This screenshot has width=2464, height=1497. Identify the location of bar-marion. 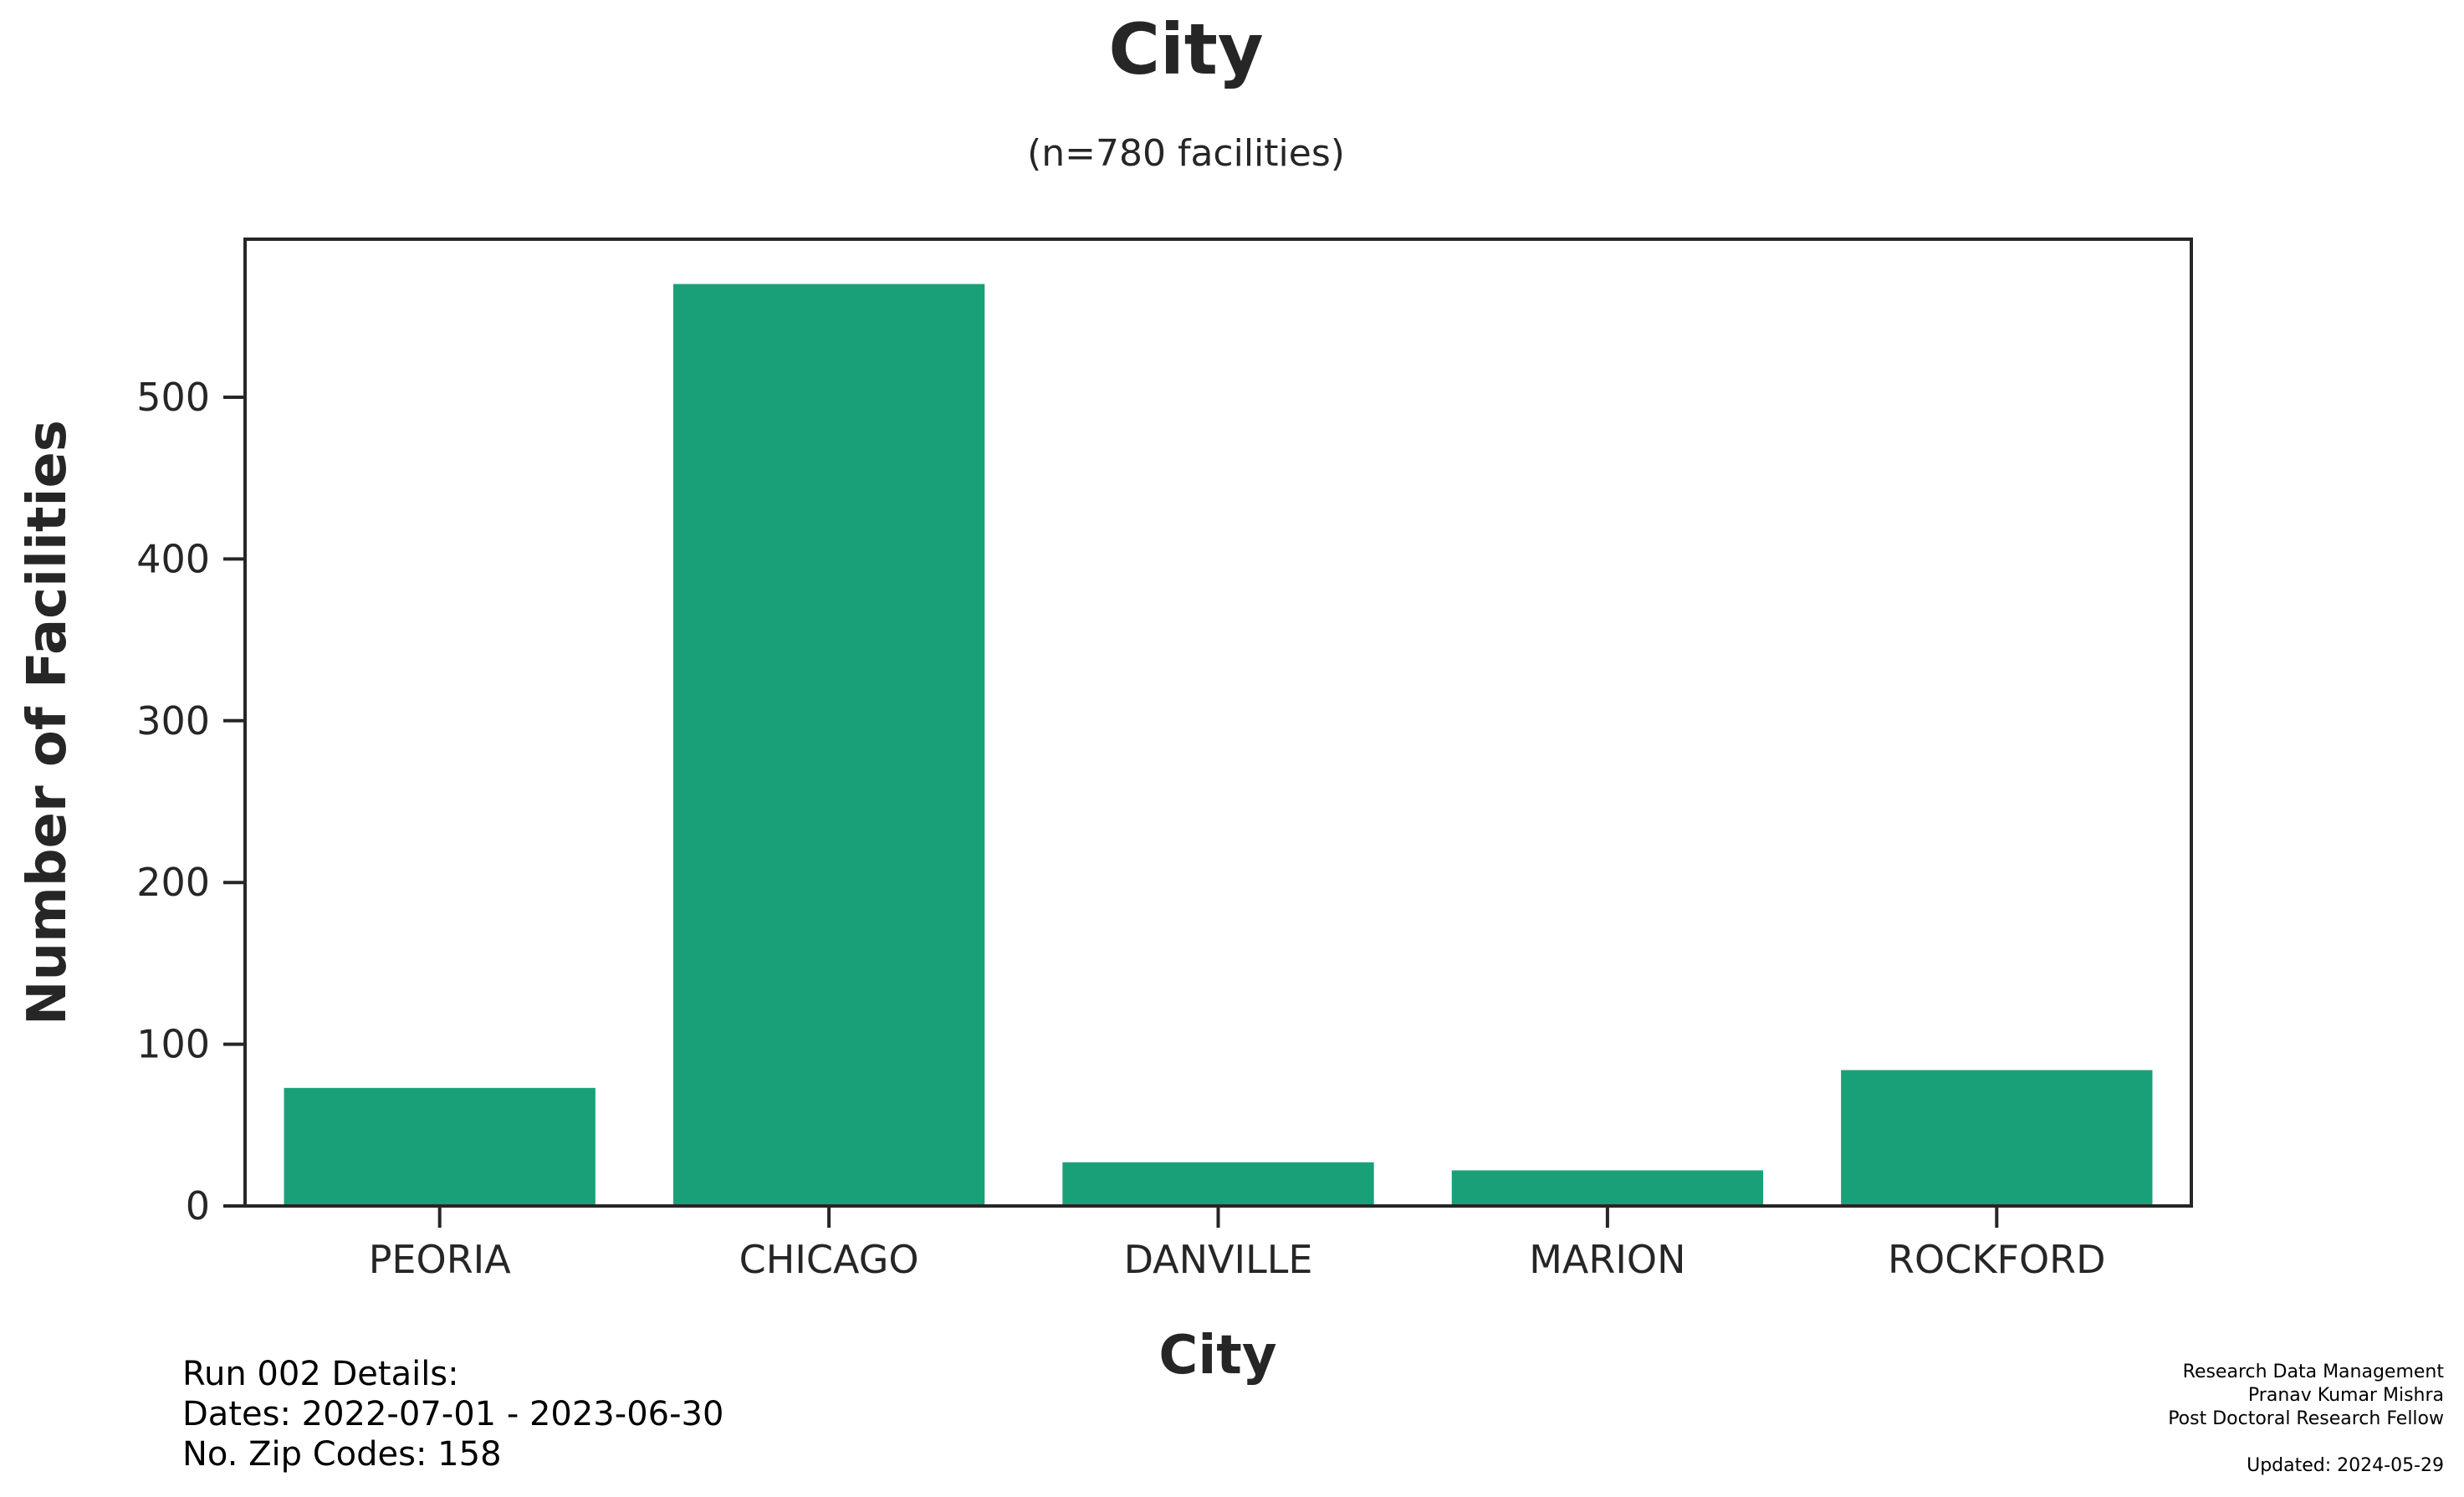
(1608, 1188).